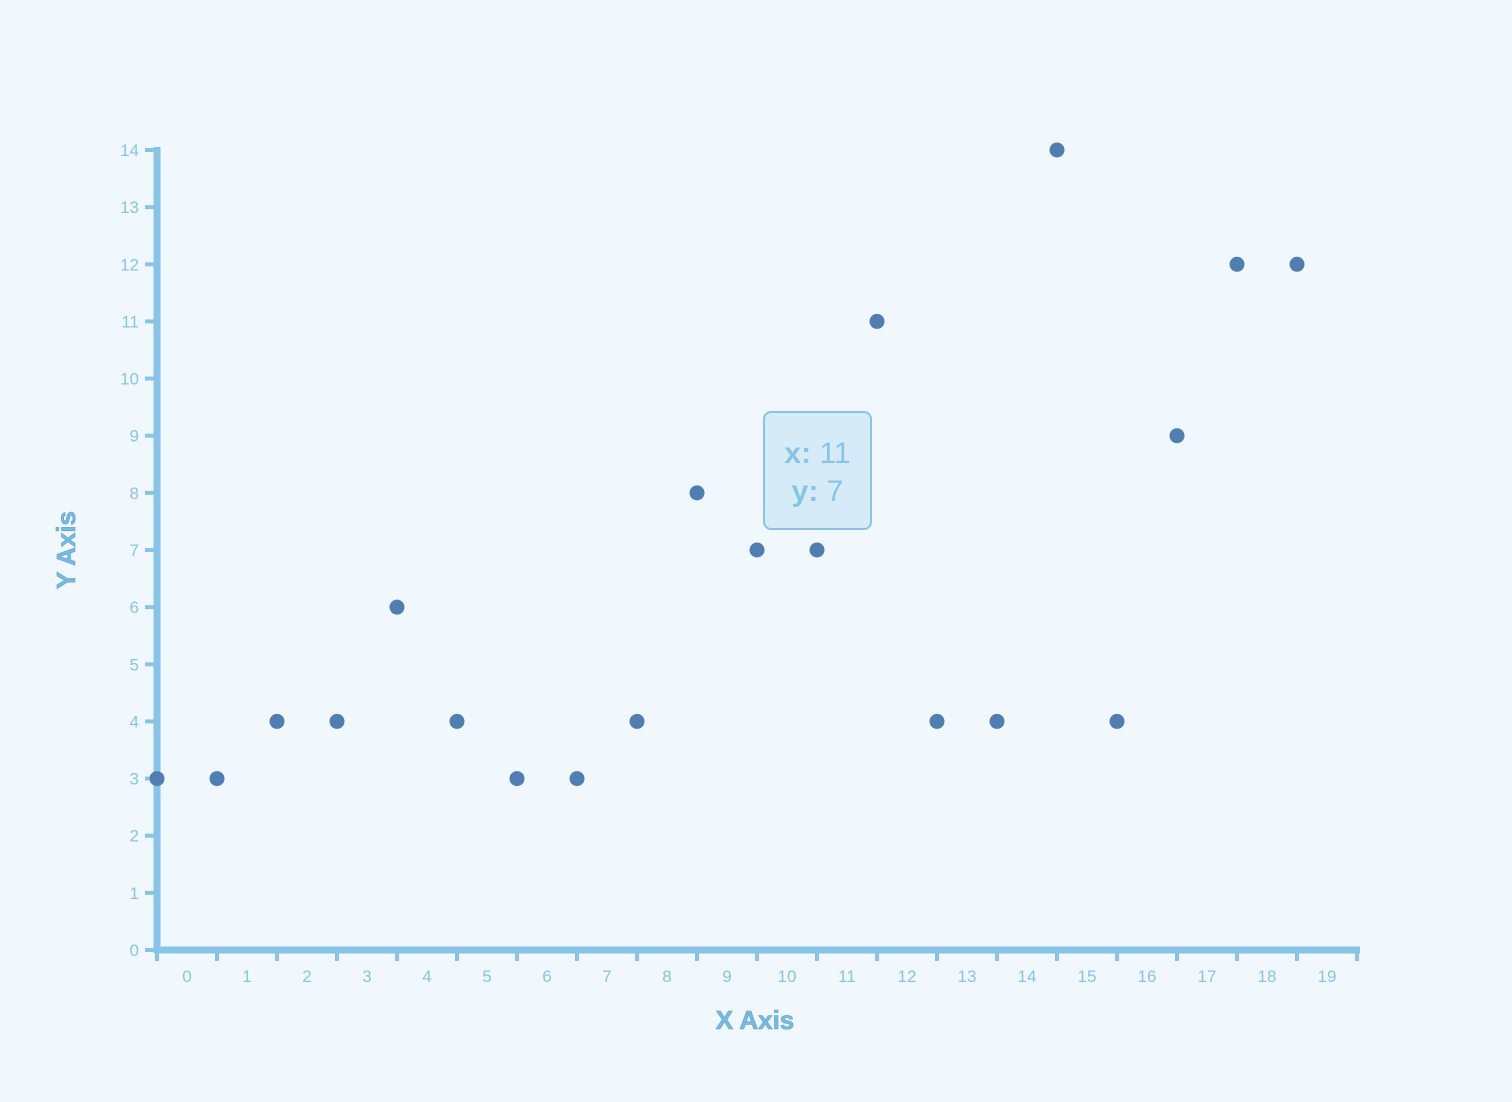  I want to click on y-tick-label: 13, so click(129, 207).